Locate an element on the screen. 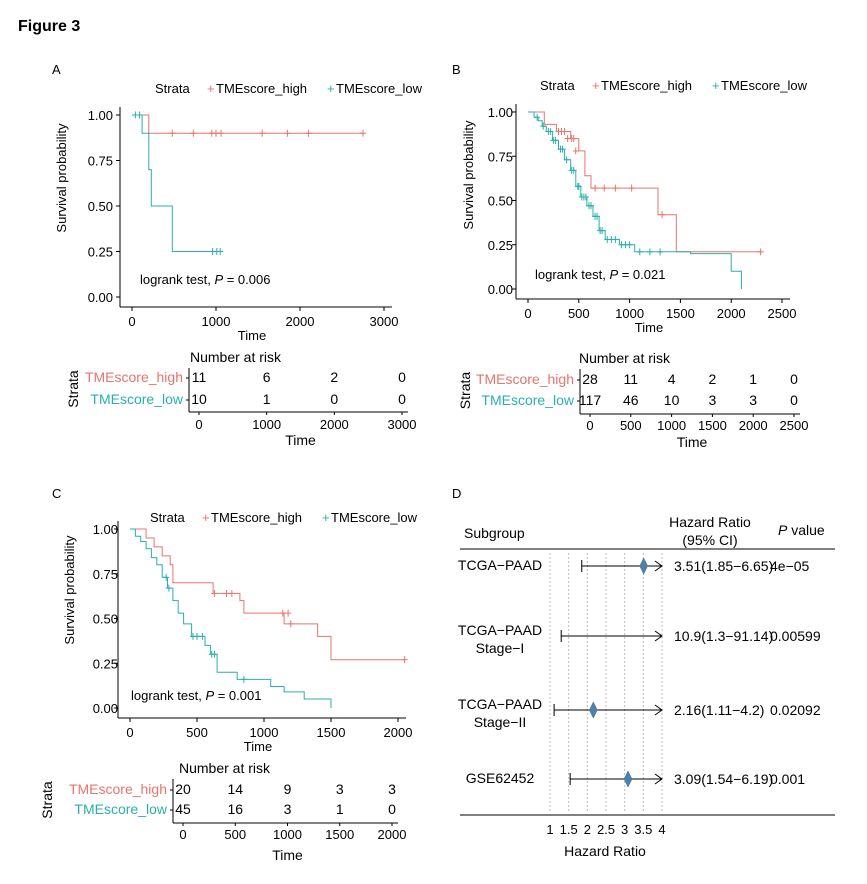  risk-row-label: TMEscore_low is located at coordinates (527, 400).